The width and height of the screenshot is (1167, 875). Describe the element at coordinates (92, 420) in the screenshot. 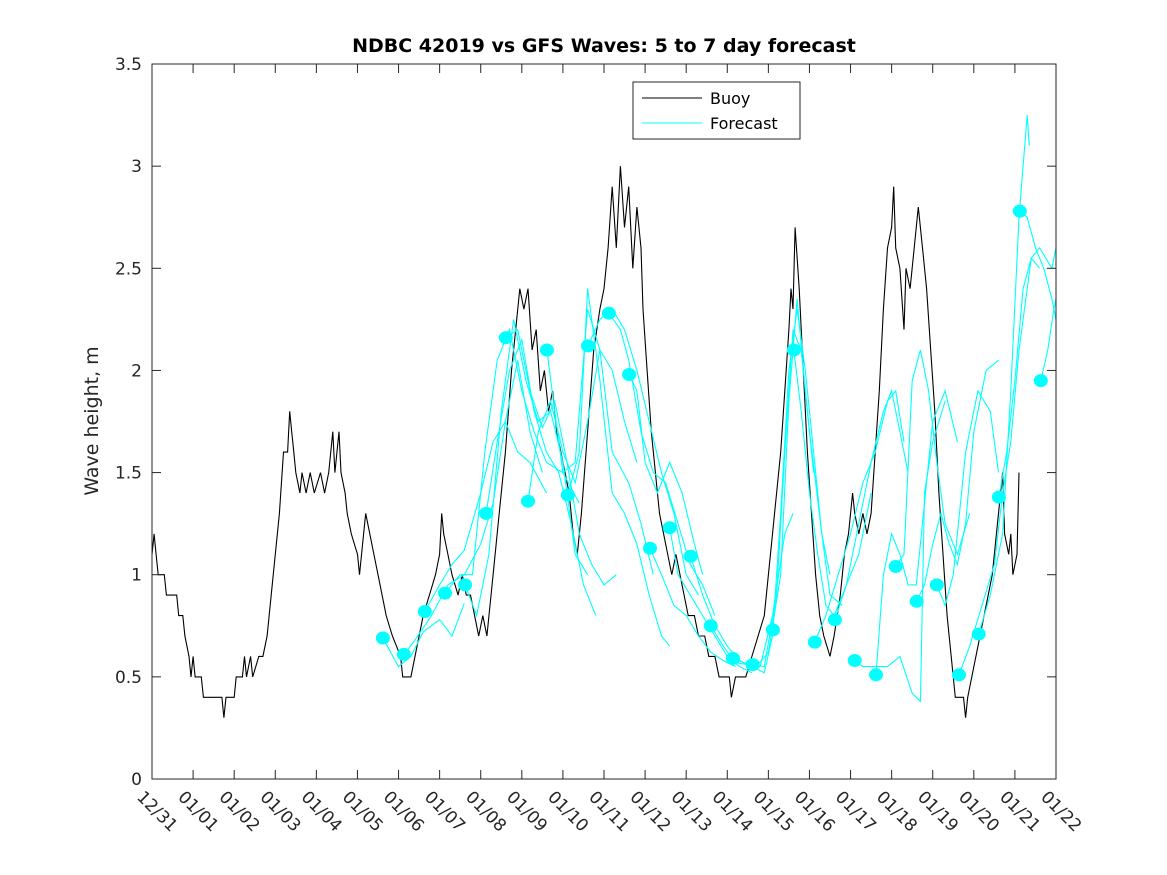

I see `y-axis-label: Wave height, m` at that location.